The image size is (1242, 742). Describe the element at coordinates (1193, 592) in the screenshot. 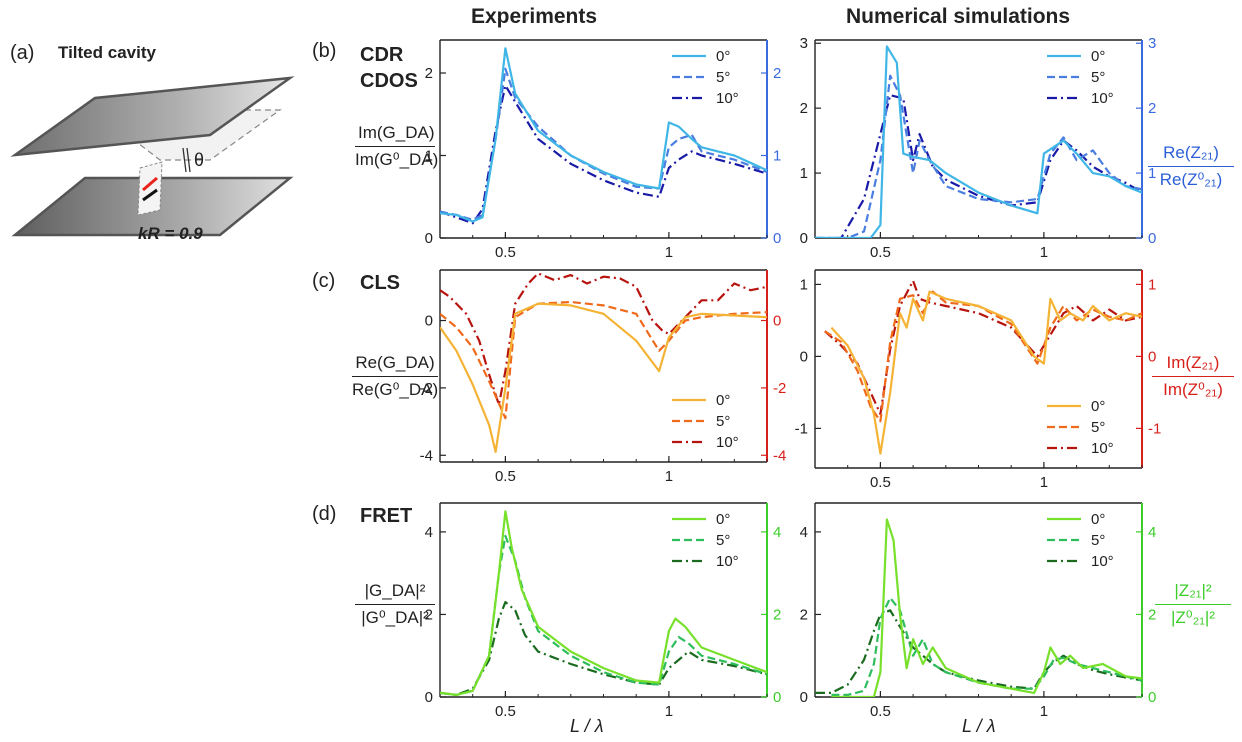

I see `ylabel-d-right-num: |Z₂₁|²` at that location.